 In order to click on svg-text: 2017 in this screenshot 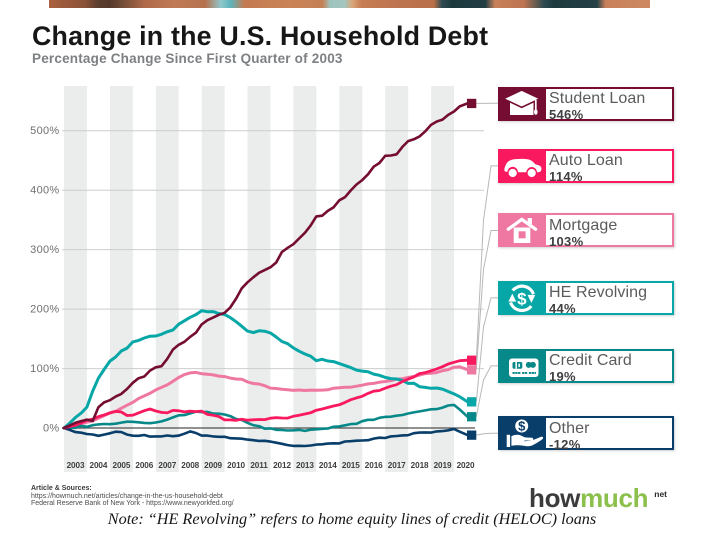, I will do `click(397, 465)`.